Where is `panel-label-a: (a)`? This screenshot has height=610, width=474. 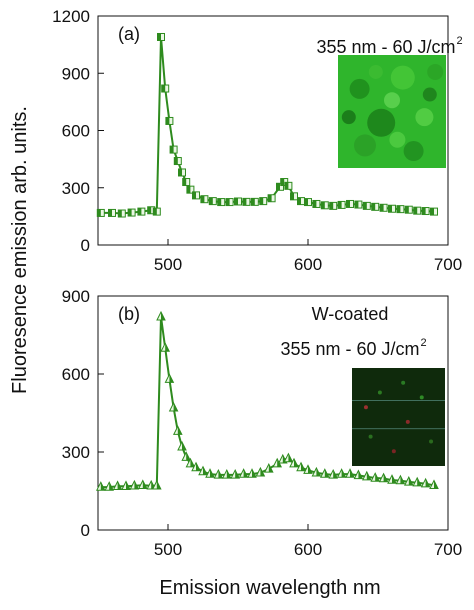
panel-label-a: (a) is located at coordinates (129, 34).